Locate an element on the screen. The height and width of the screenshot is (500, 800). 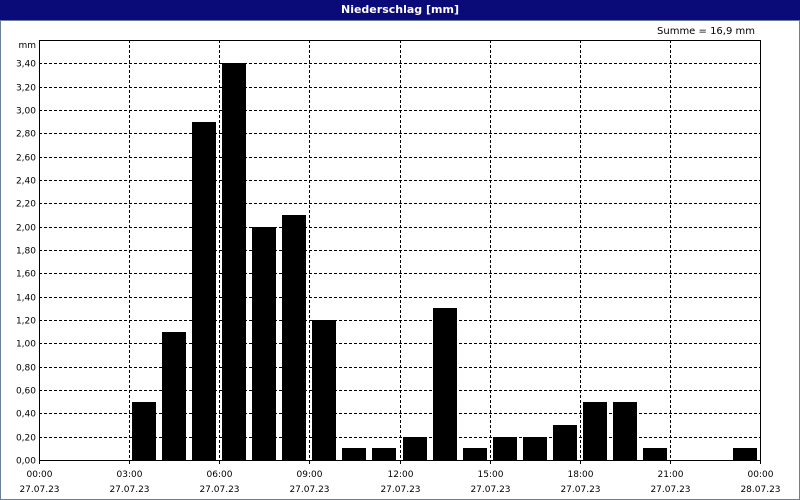
y-tick-label: 3,00 is located at coordinates (26, 112).